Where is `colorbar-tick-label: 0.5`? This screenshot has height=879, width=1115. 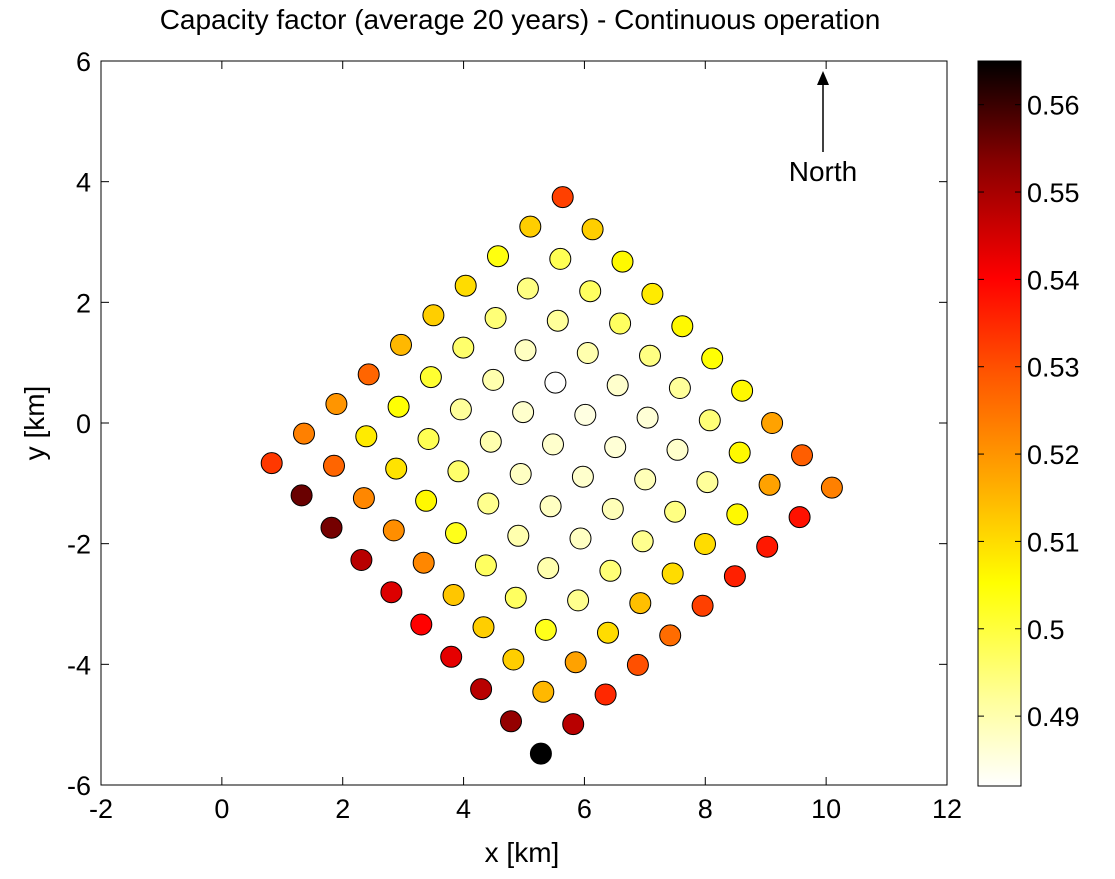 colorbar-tick-label: 0.5 is located at coordinates (1046, 630).